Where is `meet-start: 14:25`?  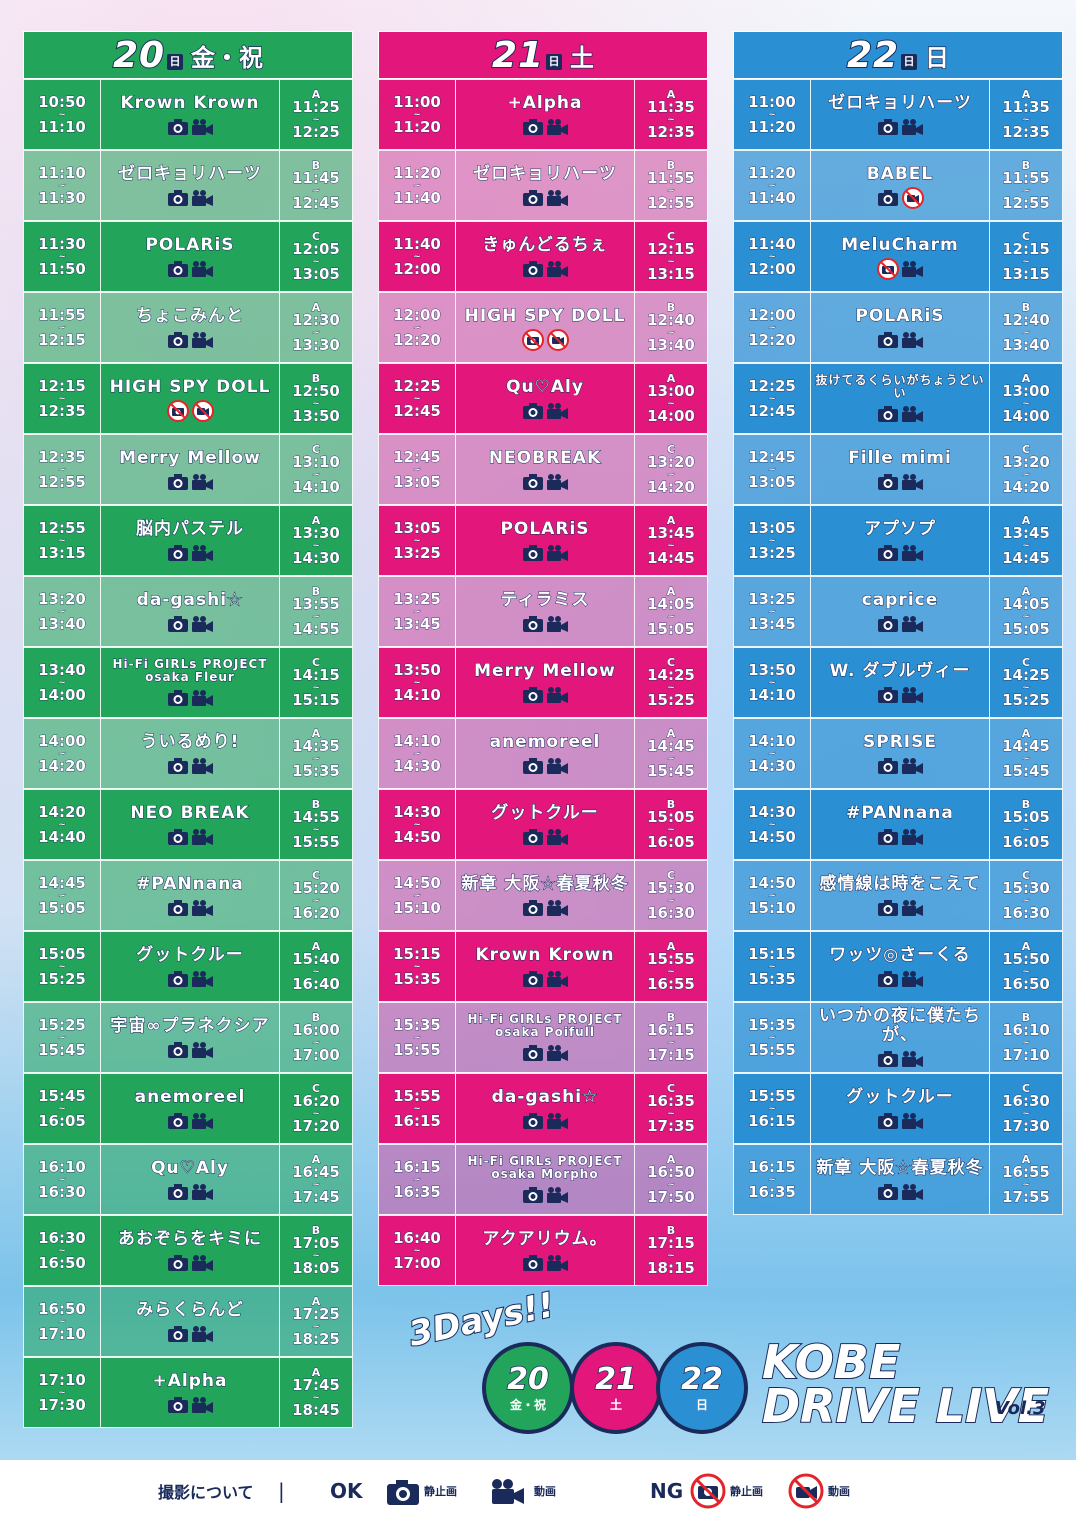
meet-start: 14:25 is located at coordinates (671, 675).